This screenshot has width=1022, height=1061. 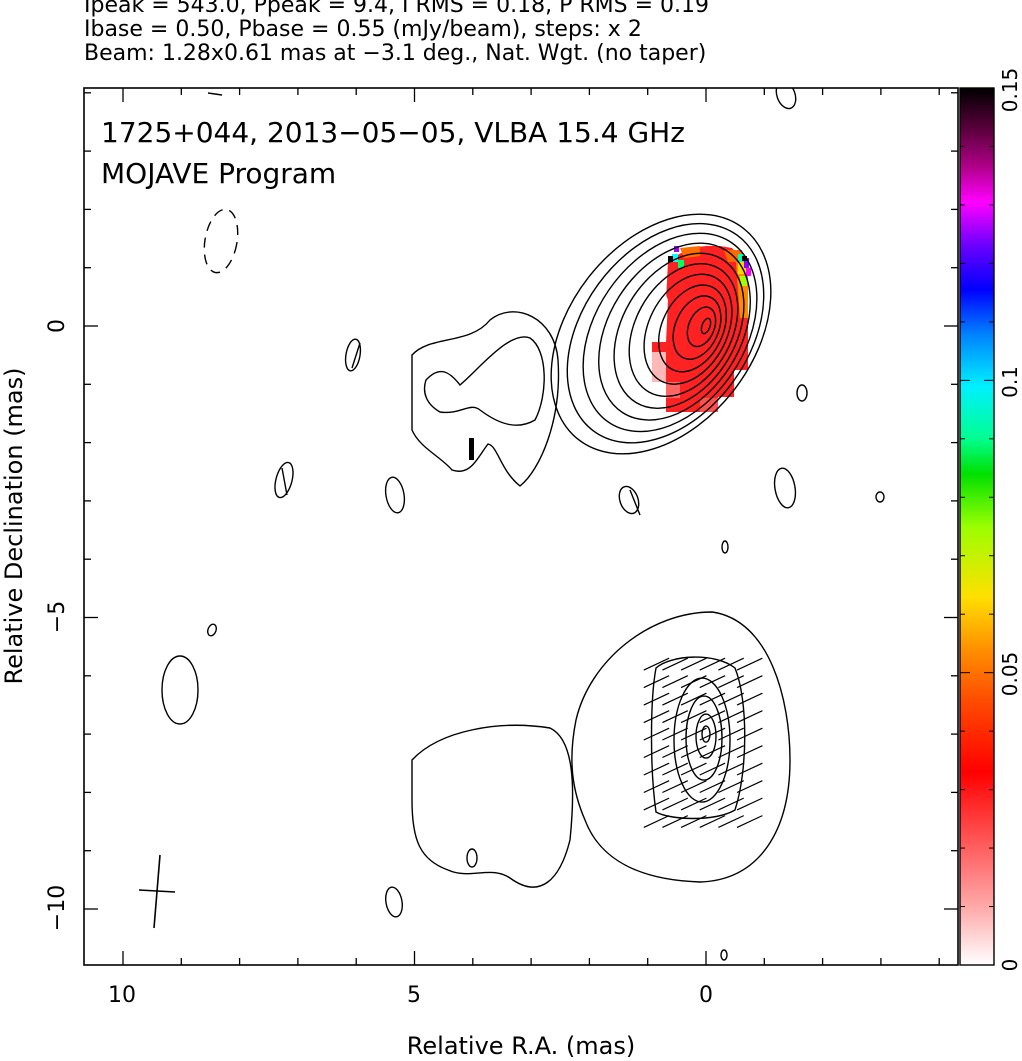 I want to click on colorbar-label-0-15: 0.15, so click(x=1010, y=90).